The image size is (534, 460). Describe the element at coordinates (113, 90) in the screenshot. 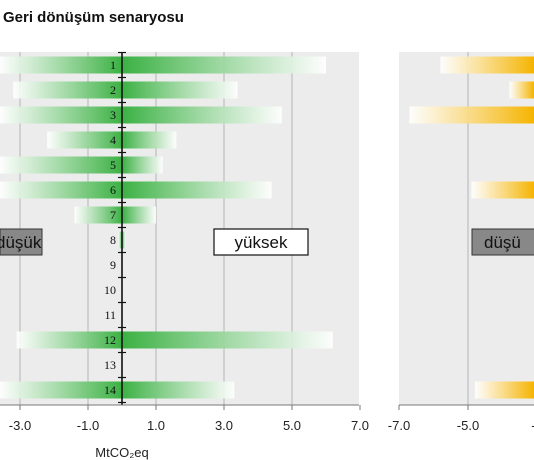

I see `category-label: 2` at that location.